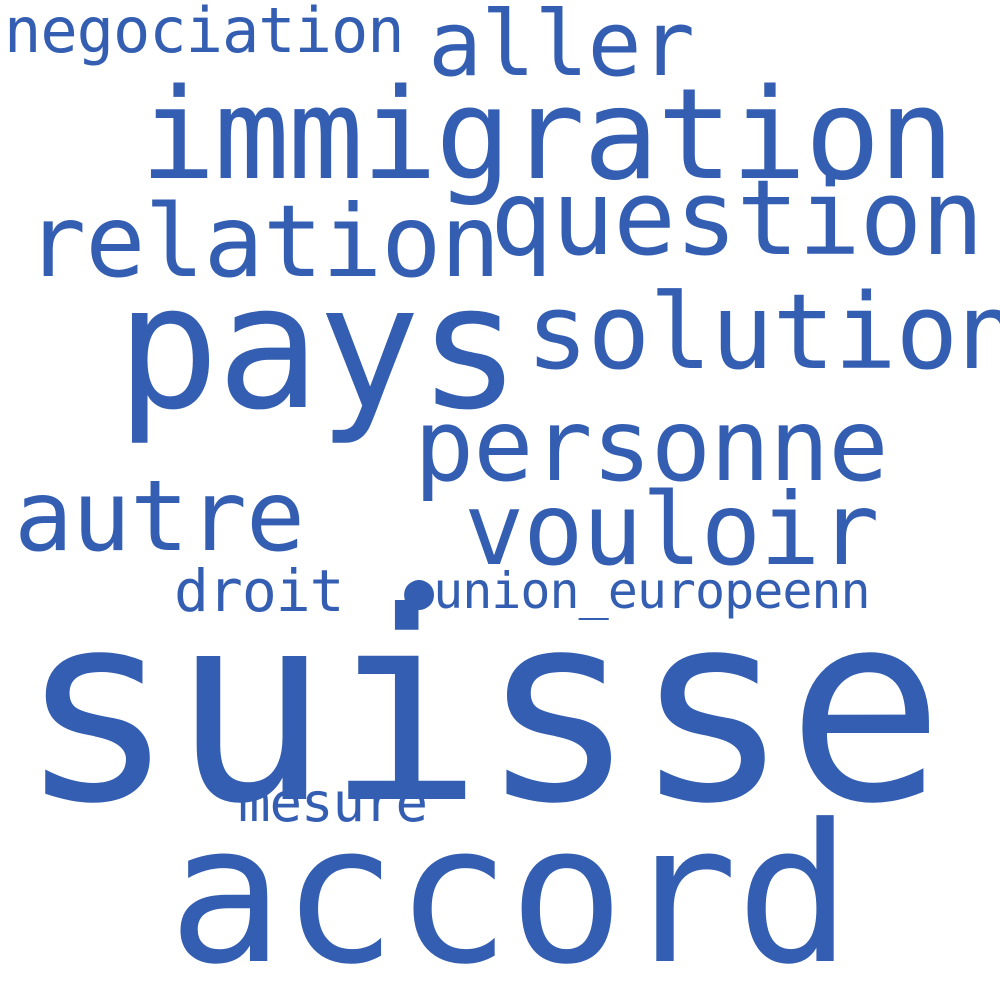  Describe the element at coordinates (561, 48) in the screenshot. I see `word-aller: aller` at that location.